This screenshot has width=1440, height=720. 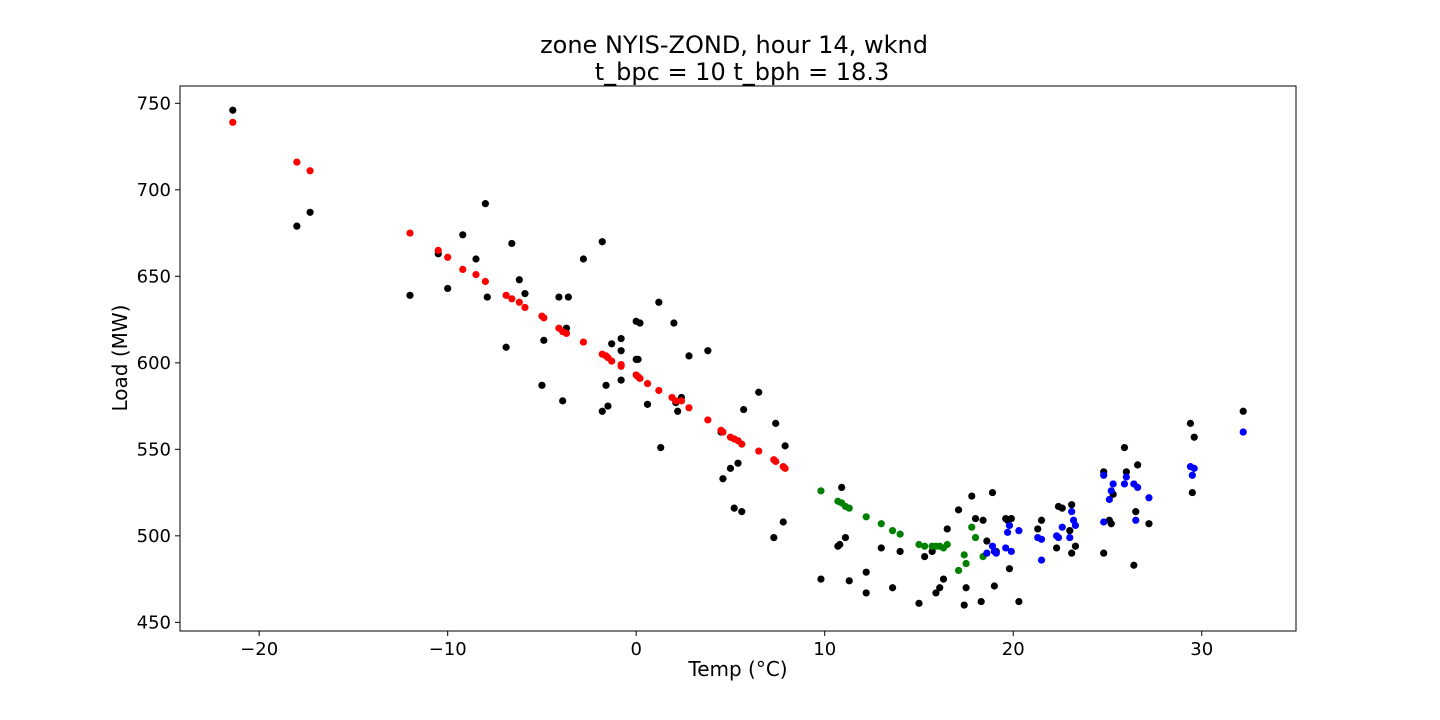 What do you see at coordinates (742, 72) in the screenshot?
I see `chart-subtitle: t_bpc = 10 t_bph = 18.3` at bounding box center [742, 72].